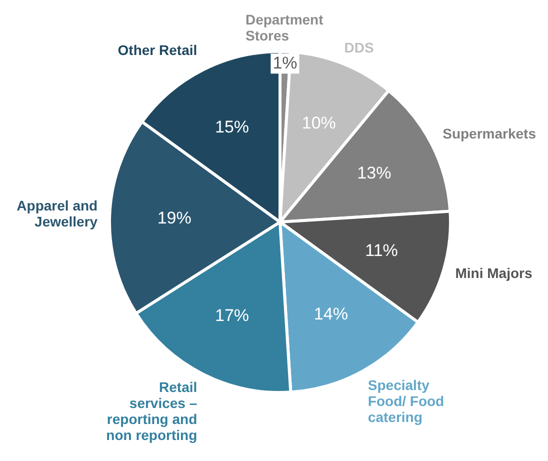  What do you see at coordinates (232, 315) in the screenshot?
I see `data-label: 17%` at bounding box center [232, 315].